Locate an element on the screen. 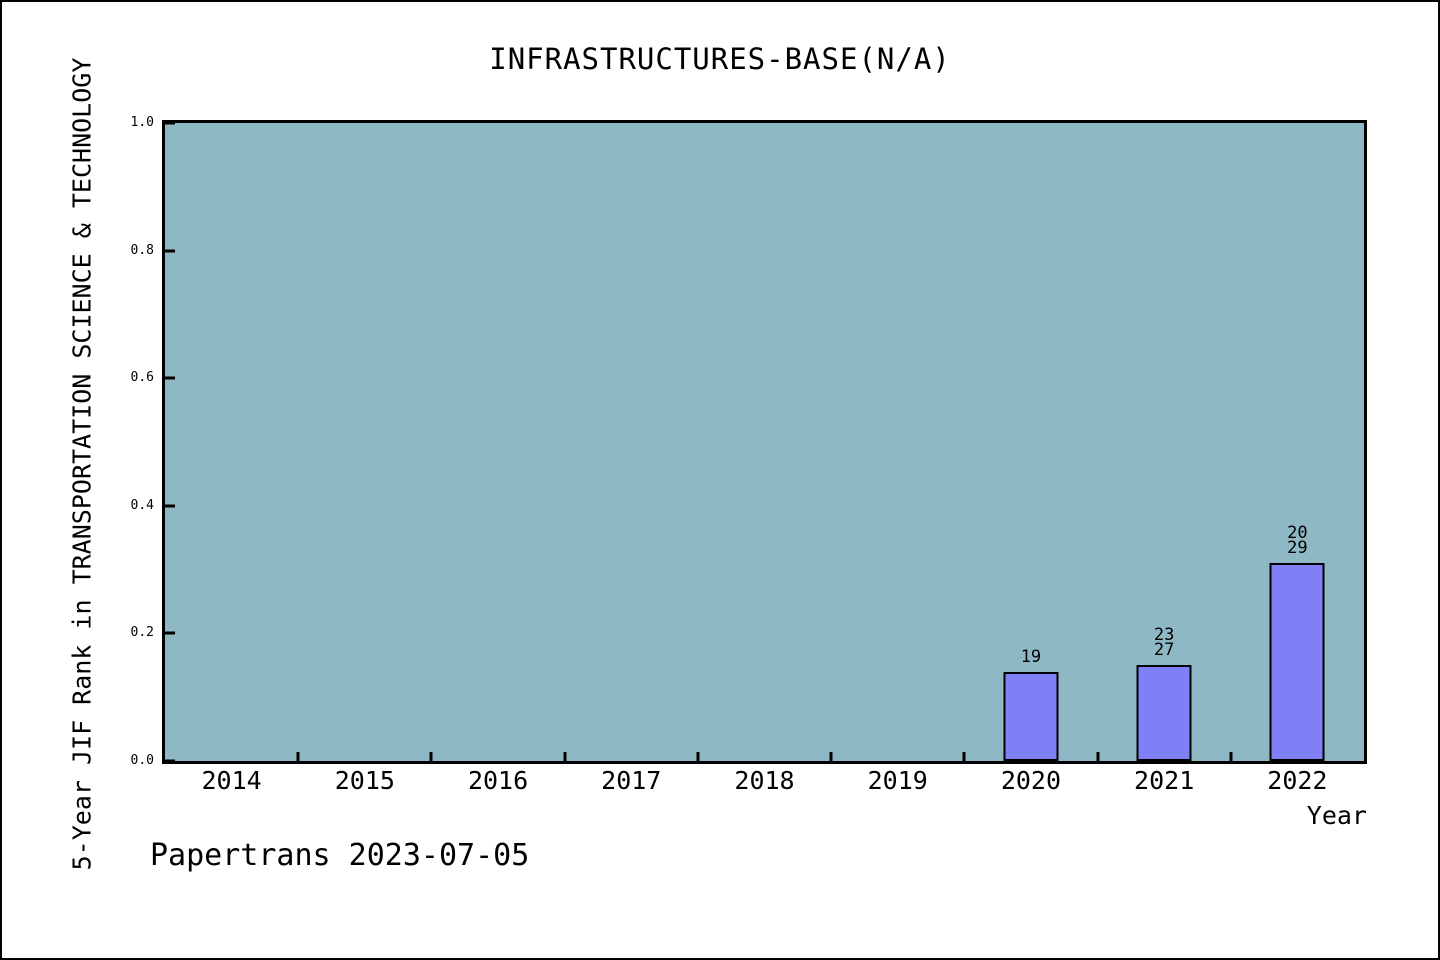 This screenshot has height=960, width=1440. x-tick-label-2020: 2020 is located at coordinates (1031, 780).